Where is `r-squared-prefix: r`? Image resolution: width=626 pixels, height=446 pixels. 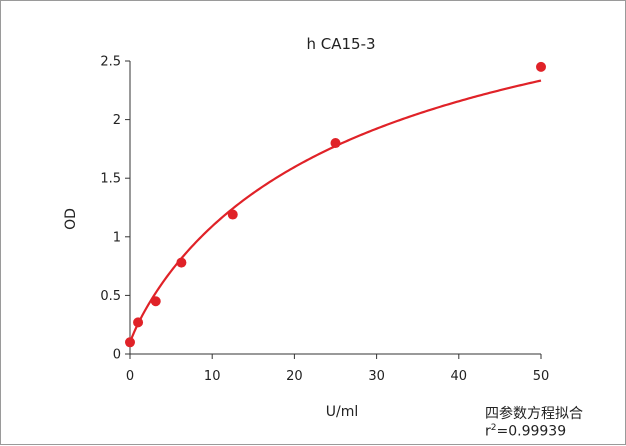 r-squared-prefix: r is located at coordinates (488, 431).